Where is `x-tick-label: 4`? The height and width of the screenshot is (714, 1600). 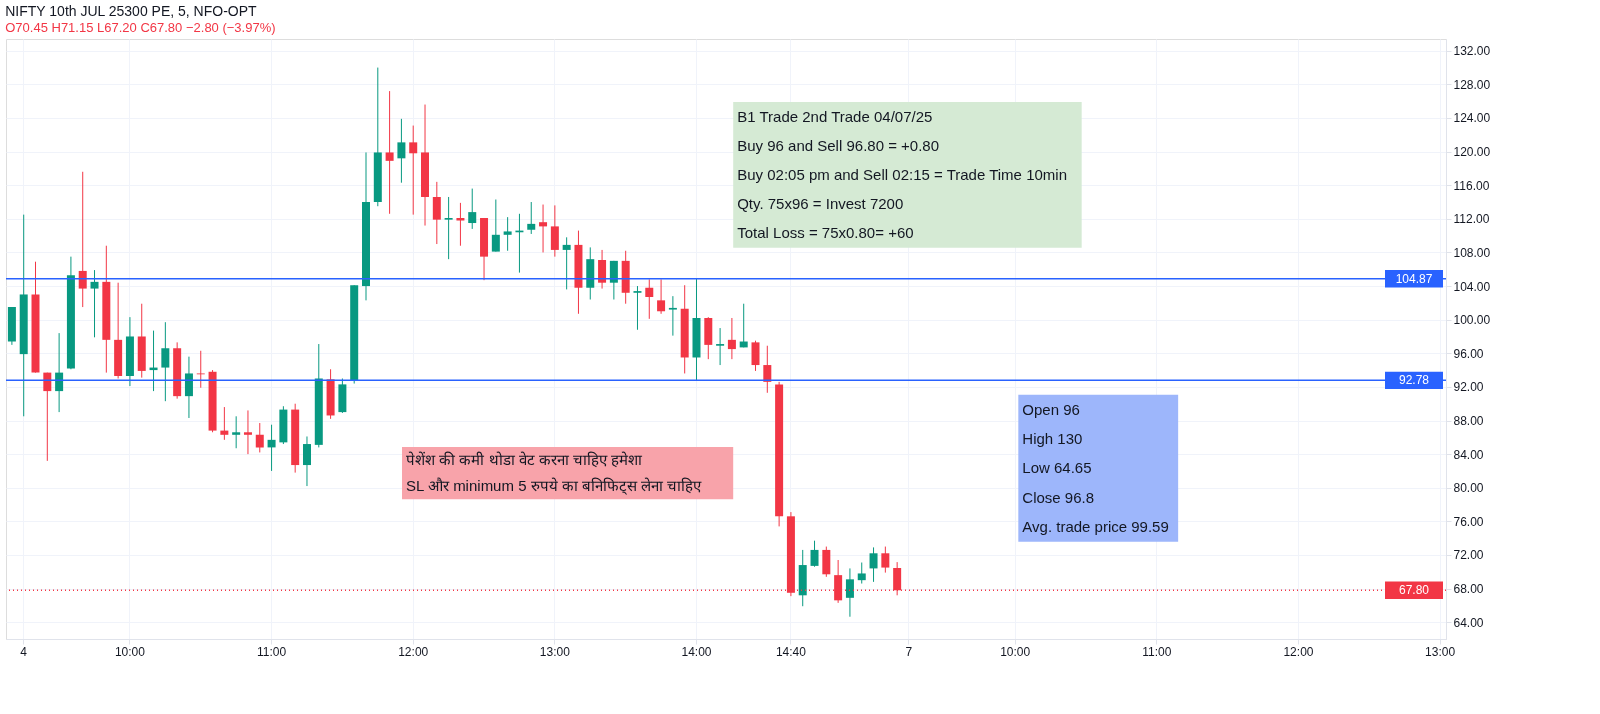
x-tick-label: 4 is located at coordinates (24, 651).